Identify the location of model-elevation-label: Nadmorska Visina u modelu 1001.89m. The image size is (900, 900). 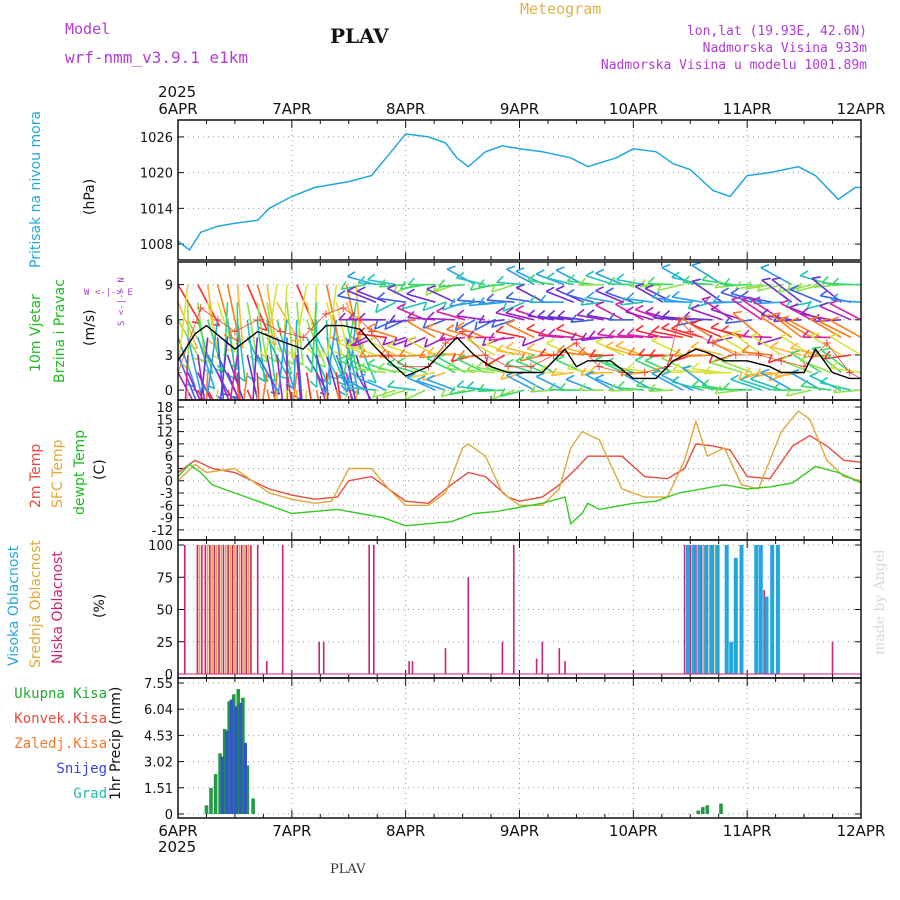
(733, 65).